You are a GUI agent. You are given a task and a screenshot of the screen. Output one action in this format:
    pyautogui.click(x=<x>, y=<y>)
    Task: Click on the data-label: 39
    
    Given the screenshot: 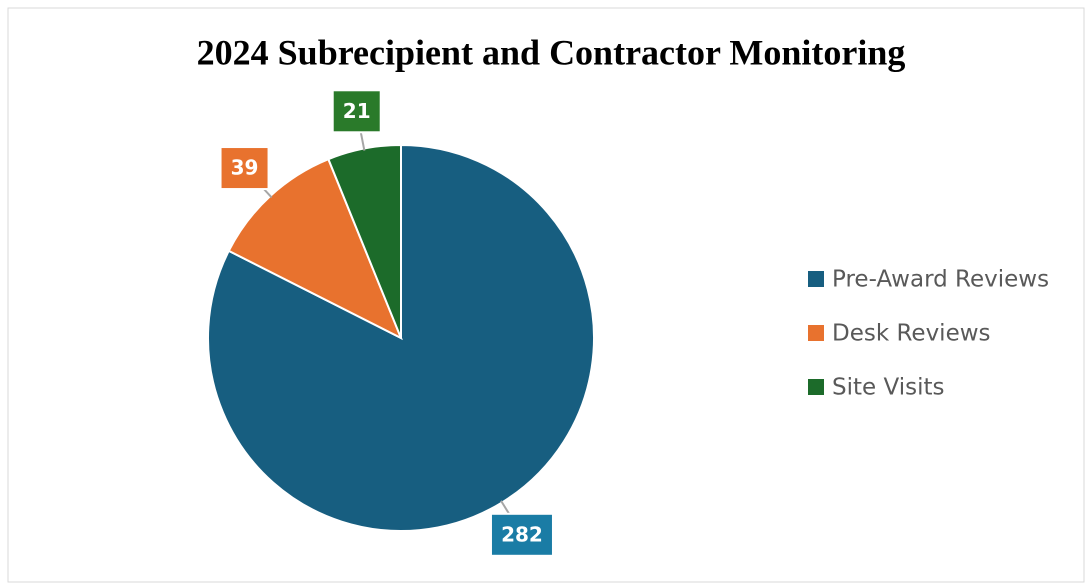 What is the action you would take?
    pyautogui.click(x=245, y=168)
    